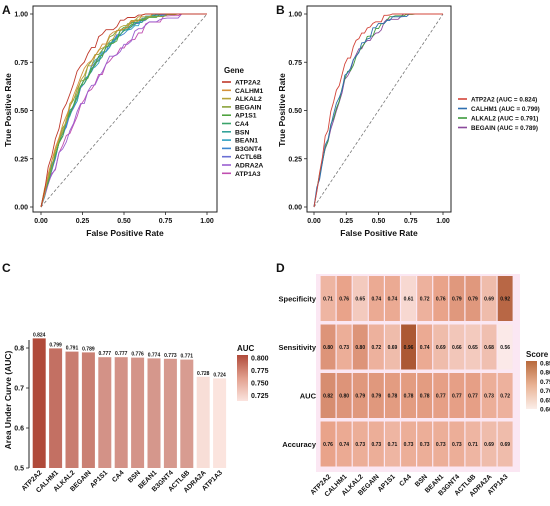 Image resolution: width=550 pixels, height=506 pixels. I want to click on legend-title: Score, so click(537, 354).